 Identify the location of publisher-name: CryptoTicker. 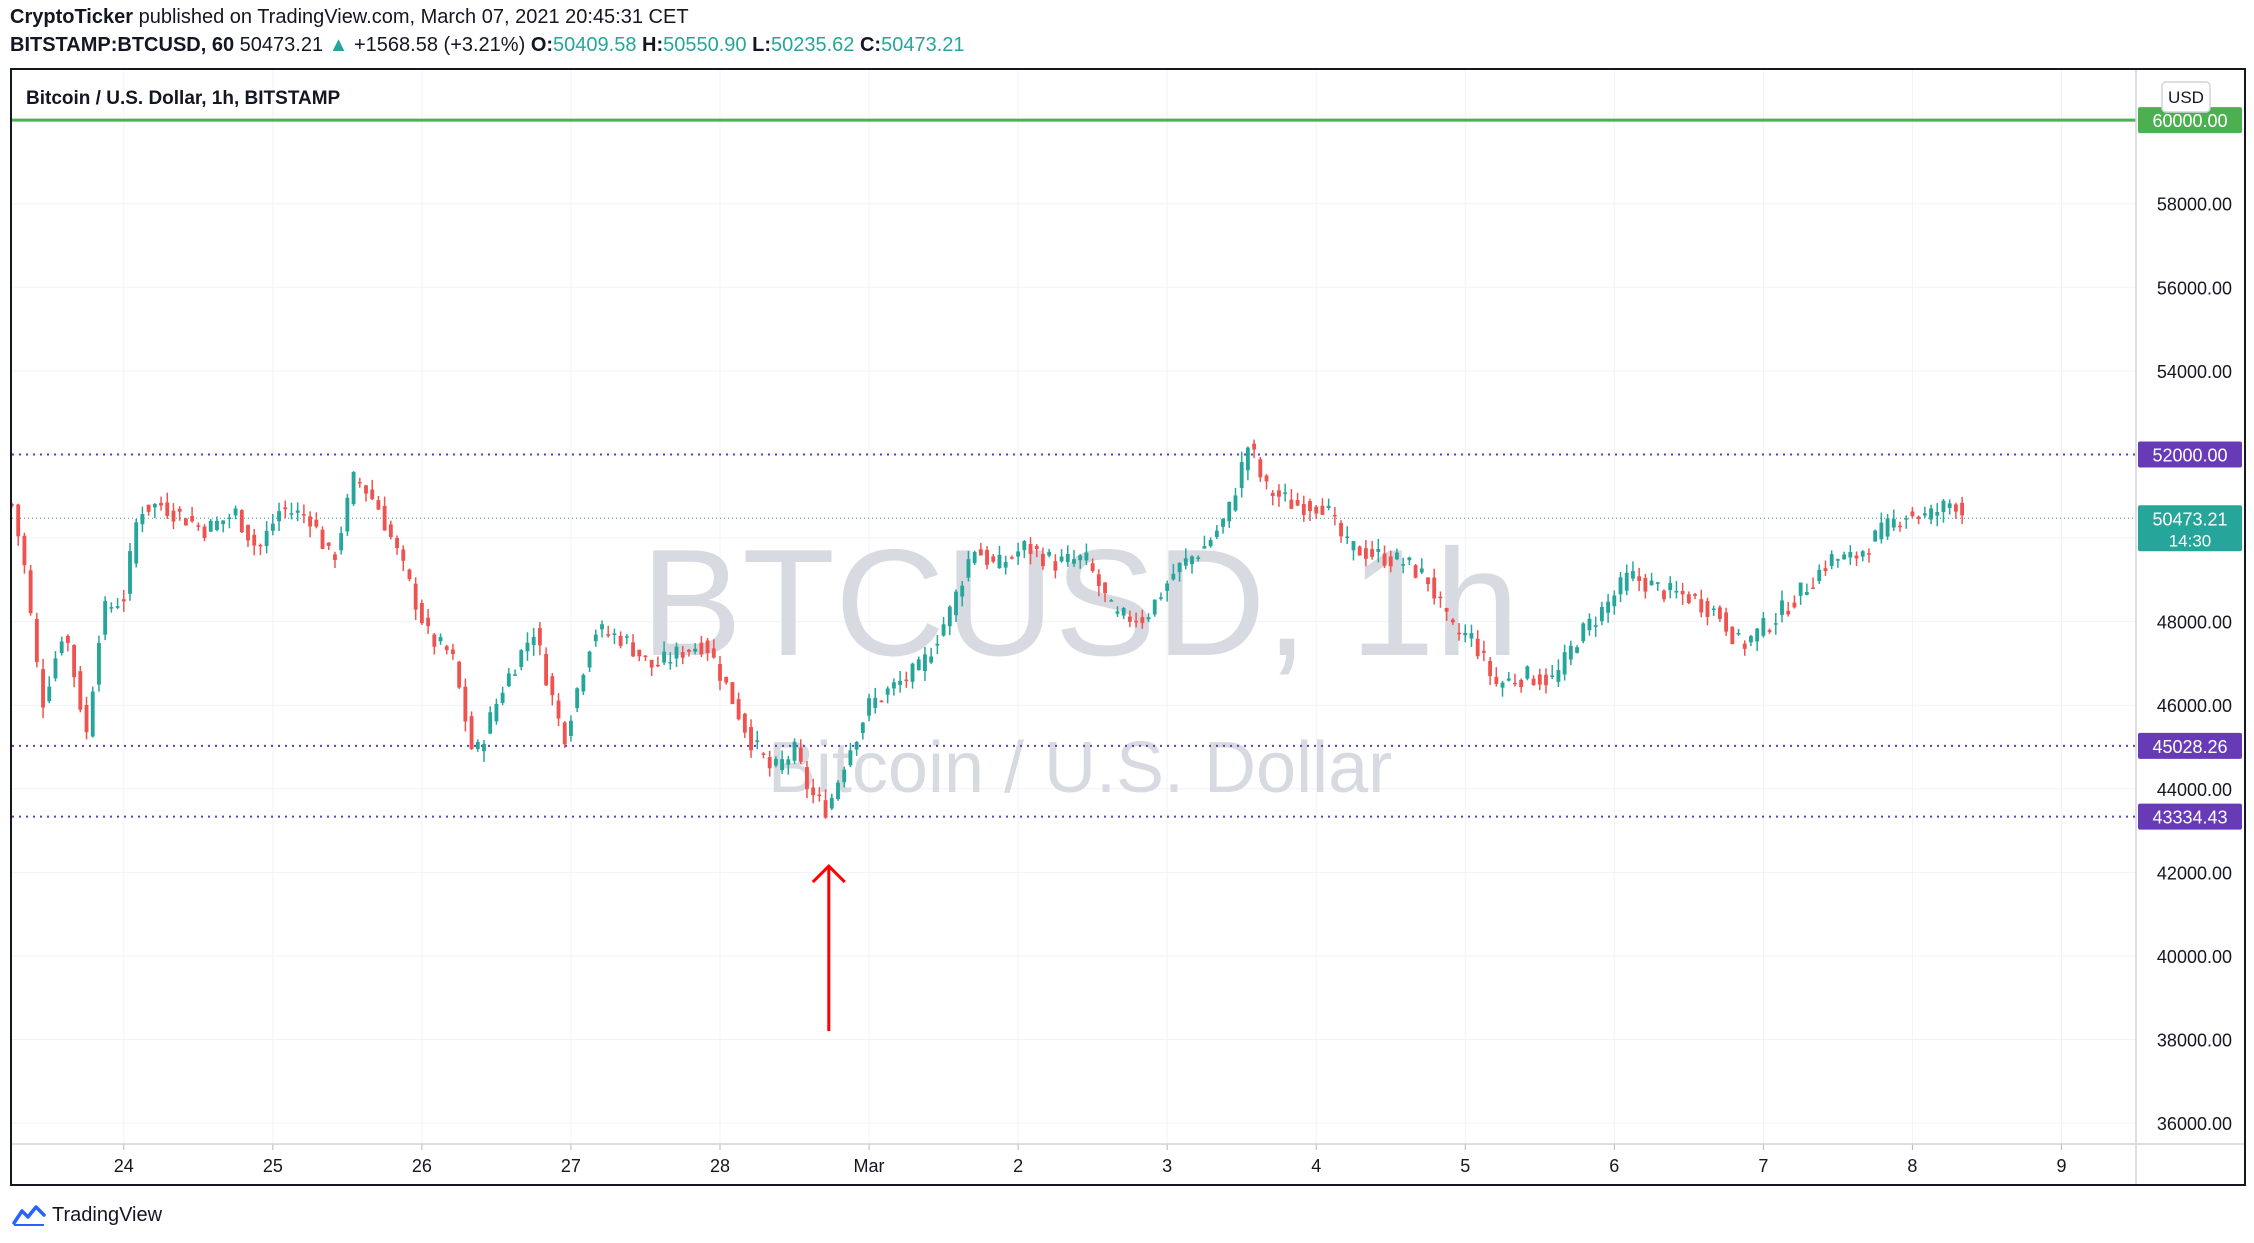
(72, 17).